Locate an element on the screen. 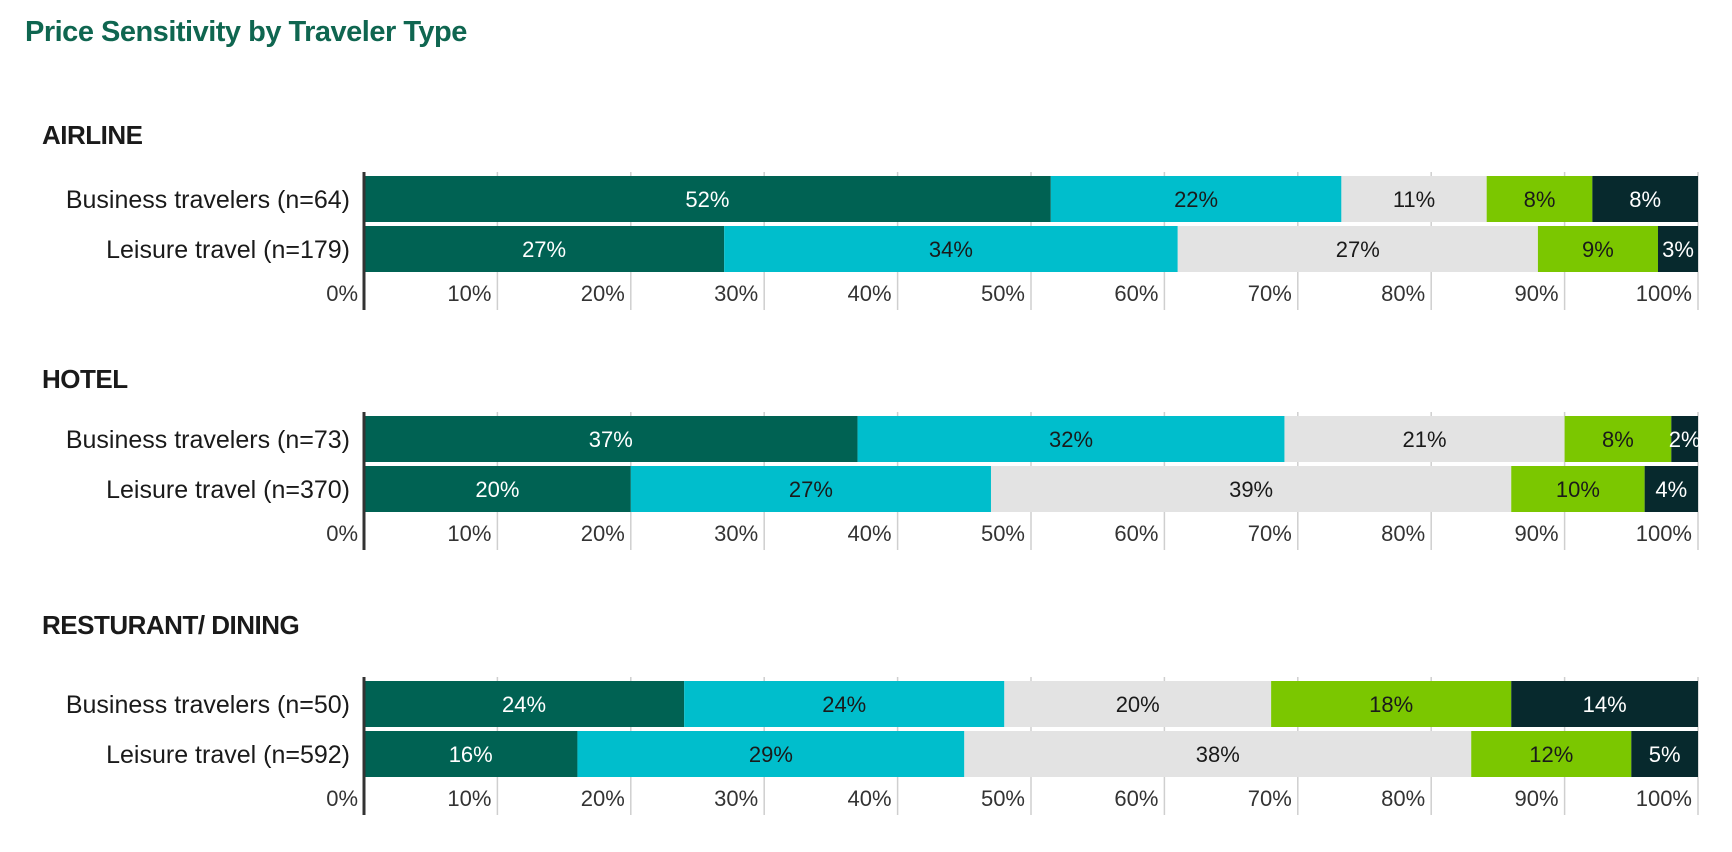 The width and height of the screenshot is (1732, 852). data-label: 4% is located at coordinates (1671, 489).